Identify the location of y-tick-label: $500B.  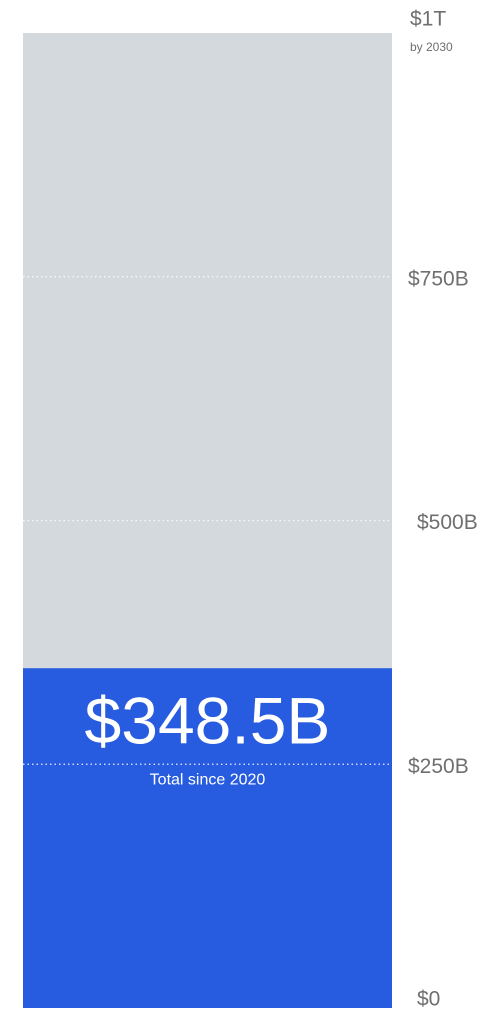
(447, 522).